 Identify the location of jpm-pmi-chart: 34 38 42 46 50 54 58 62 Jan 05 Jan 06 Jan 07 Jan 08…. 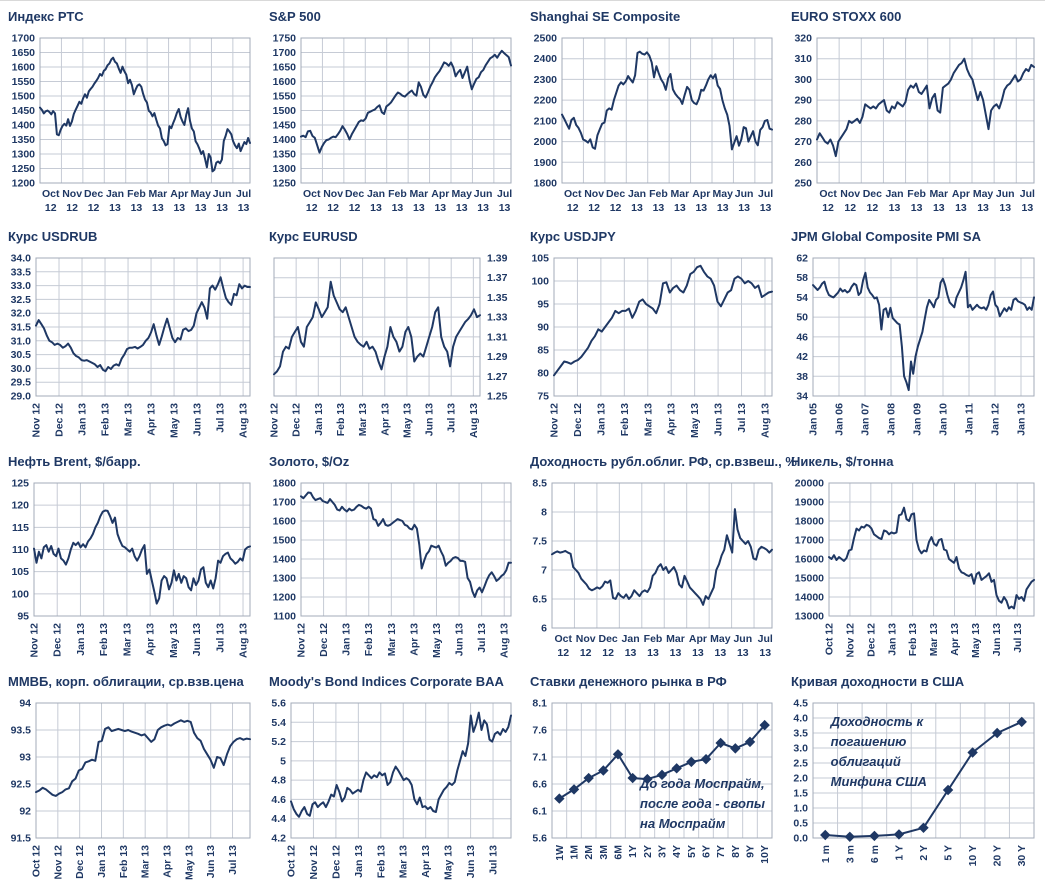
(914, 348).